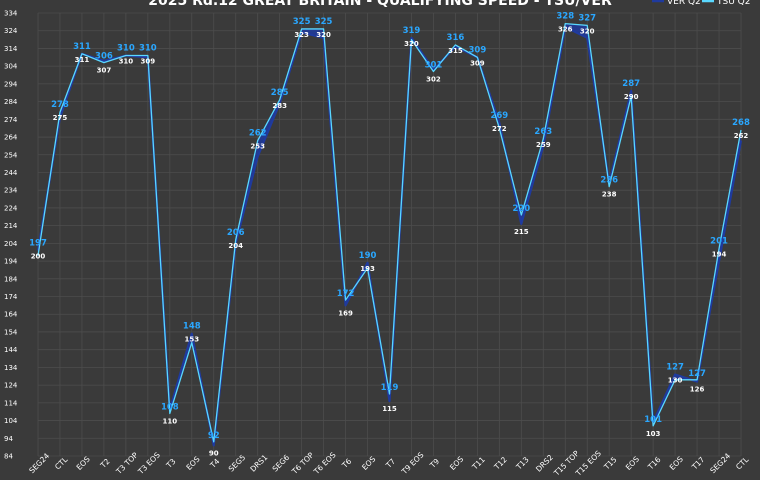  I want to click on data-label-ver: 315, so click(455, 51).